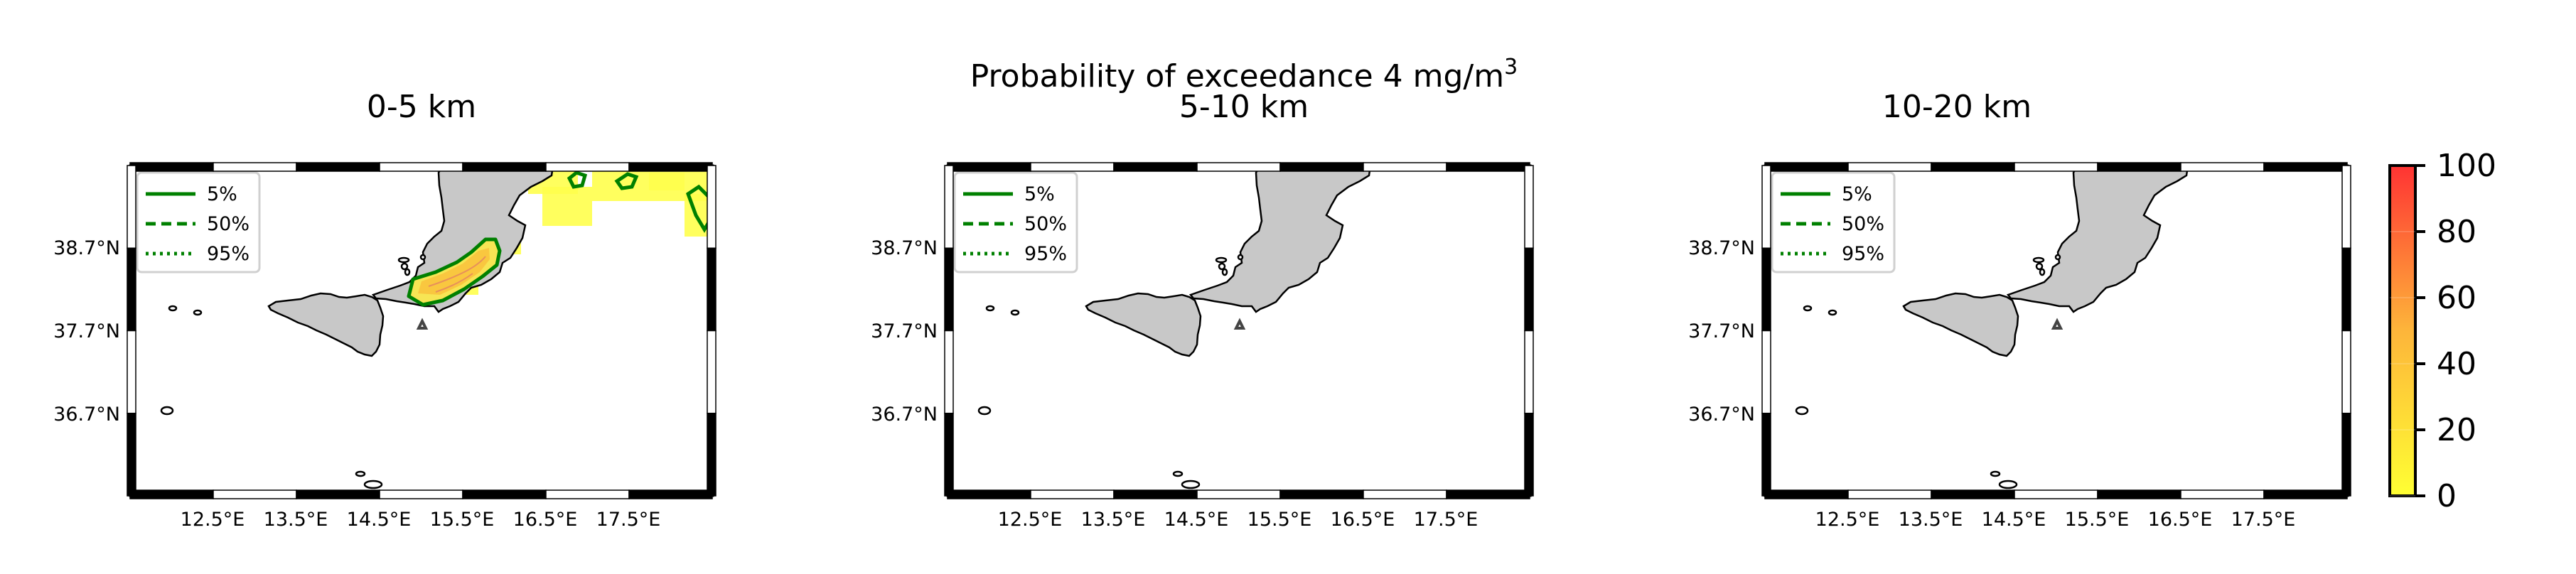 The image size is (2576, 574). Describe the element at coordinates (1244, 107) in the screenshot. I see `panel-title-middle: 5-10 km` at that location.